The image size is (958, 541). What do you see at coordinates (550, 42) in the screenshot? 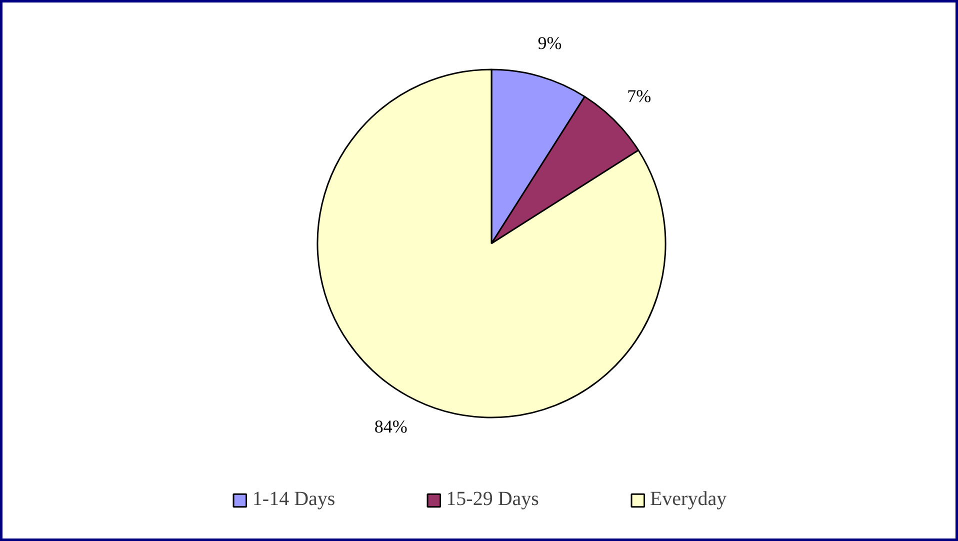
I see `data-label: 9%` at bounding box center [550, 42].